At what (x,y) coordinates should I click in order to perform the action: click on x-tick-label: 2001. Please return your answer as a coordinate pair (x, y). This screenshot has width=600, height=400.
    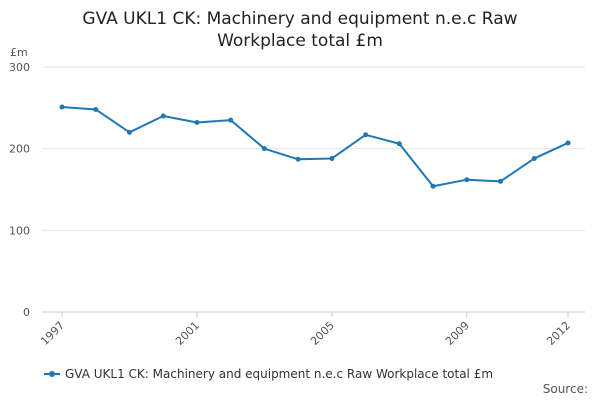
    Looking at the image, I should click on (187, 333).